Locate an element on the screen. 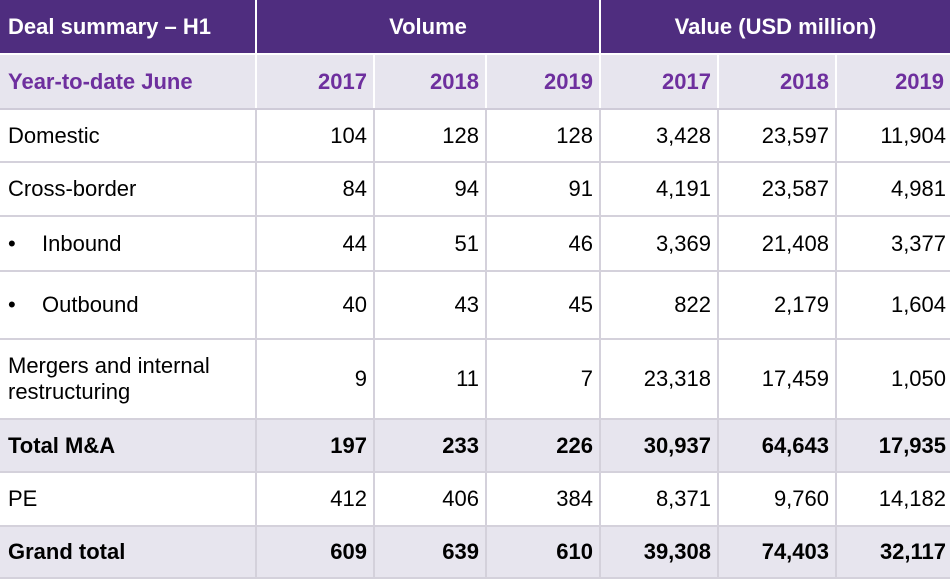 The width and height of the screenshot is (950, 579). cell-value-2018: 17,459 is located at coordinates (777, 379).